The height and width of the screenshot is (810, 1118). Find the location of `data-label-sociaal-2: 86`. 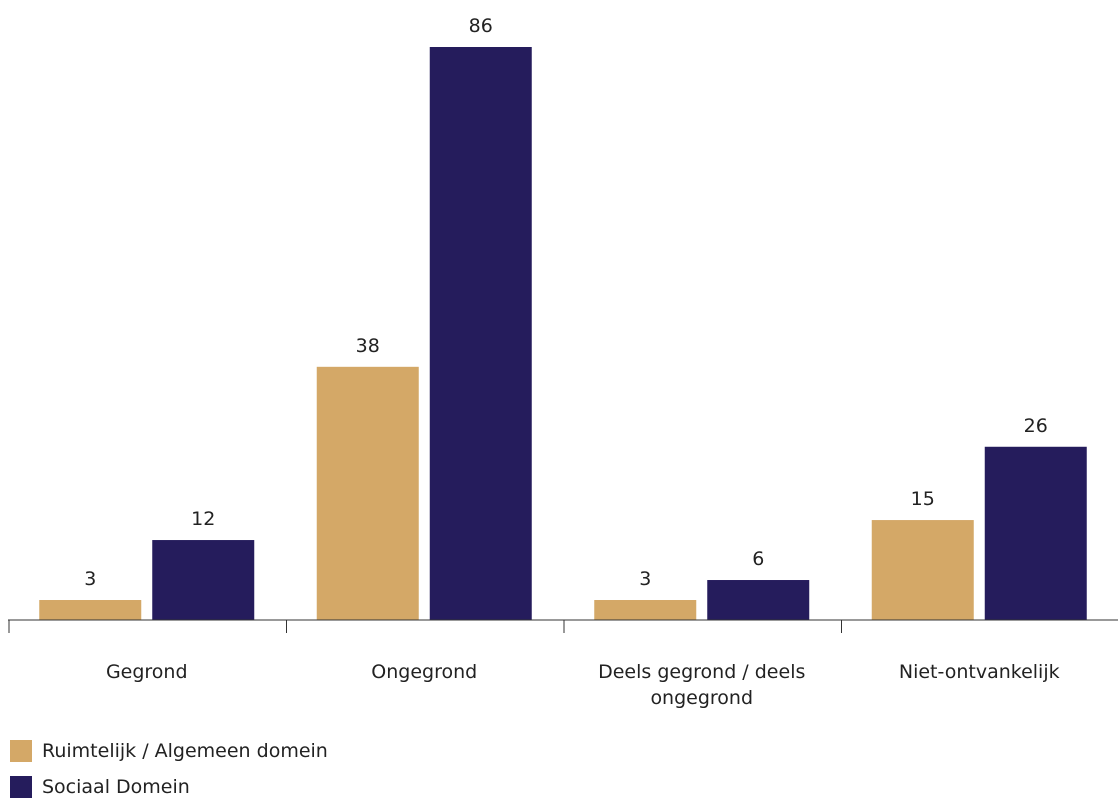

data-label-sociaal-2: 86 is located at coordinates (481, 26).